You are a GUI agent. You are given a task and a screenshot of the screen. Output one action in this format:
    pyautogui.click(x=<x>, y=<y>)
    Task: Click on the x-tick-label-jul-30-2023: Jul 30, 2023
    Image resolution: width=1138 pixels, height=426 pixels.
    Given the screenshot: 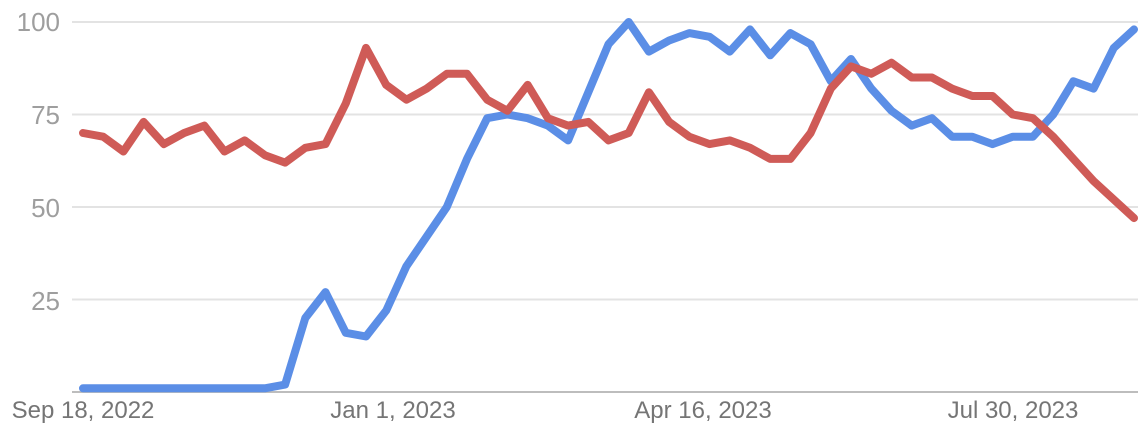 What is the action you would take?
    pyautogui.click(x=1013, y=410)
    